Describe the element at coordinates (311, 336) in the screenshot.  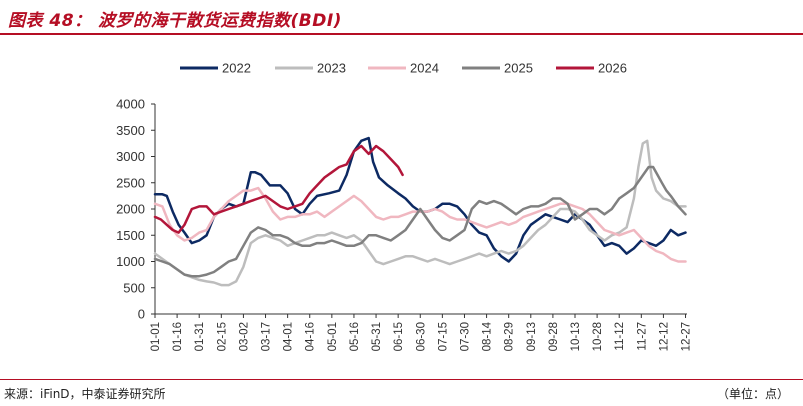
I see `x-tick-label: 04-16` at that location.